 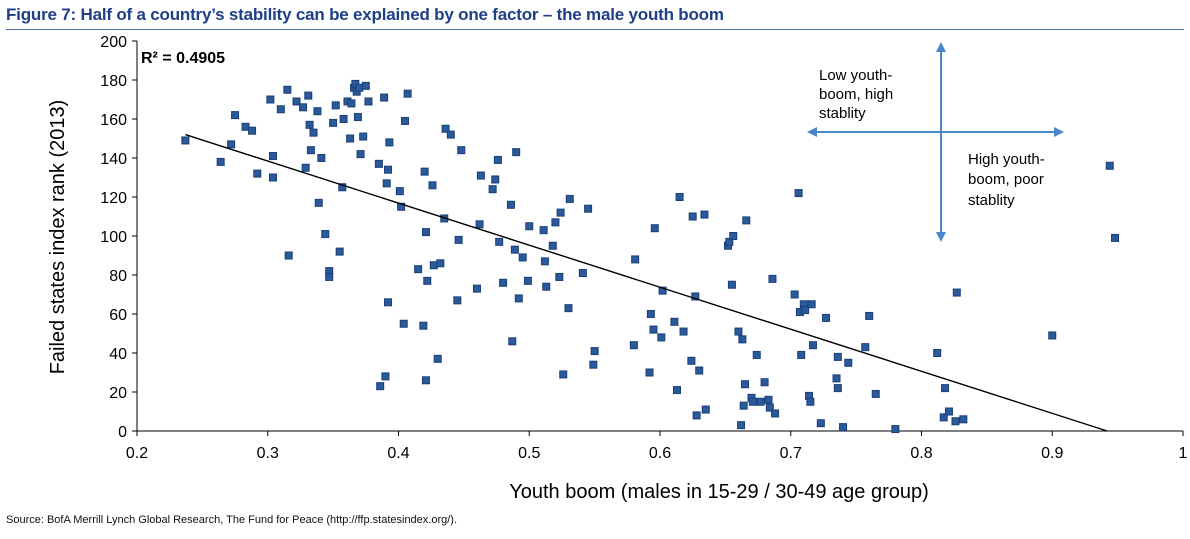 What do you see at coordinates (113, 42) in the screenshot?
I see `y-tick-label: 200` at bounding box center [113, 42].